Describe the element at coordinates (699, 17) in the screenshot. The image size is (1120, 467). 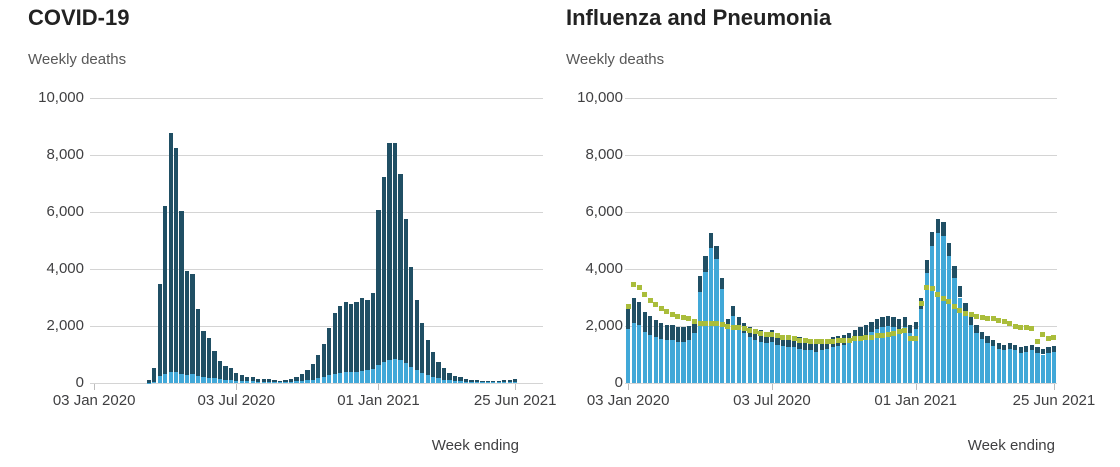
I see `influenza-chart-title: Influenza and Pneumonia` at that location.